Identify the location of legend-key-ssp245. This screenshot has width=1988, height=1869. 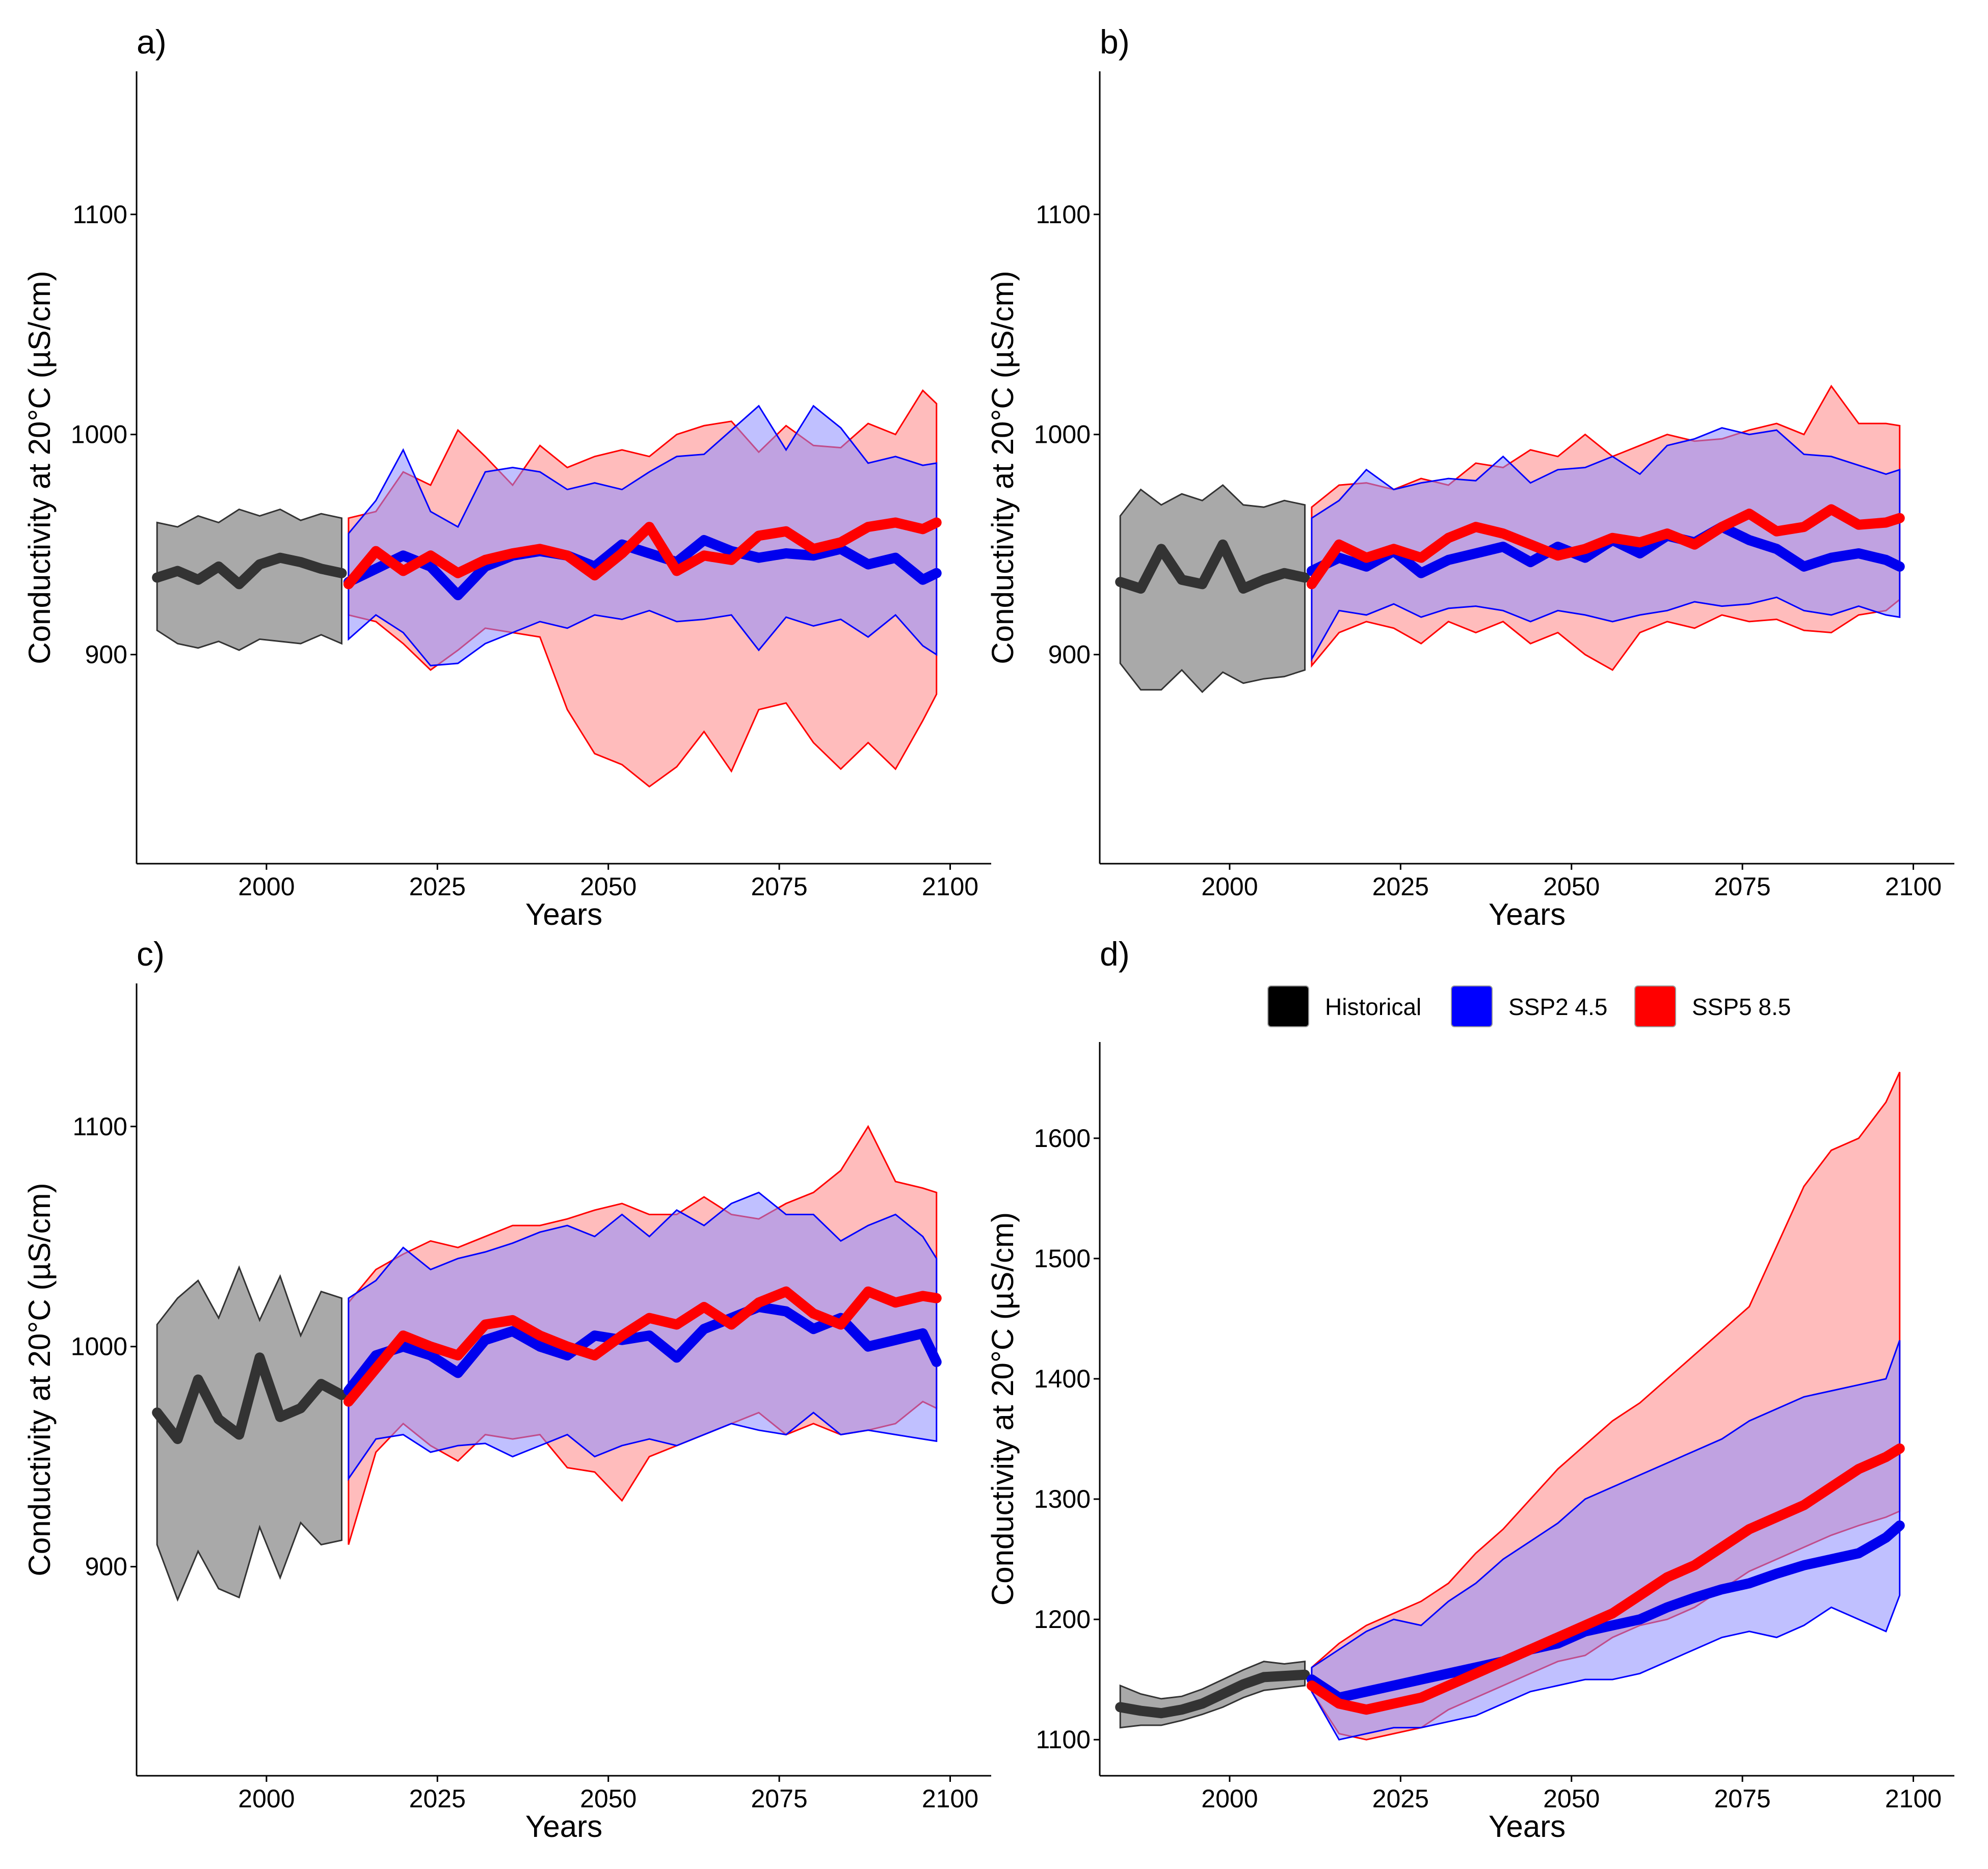
(1472, 1006).